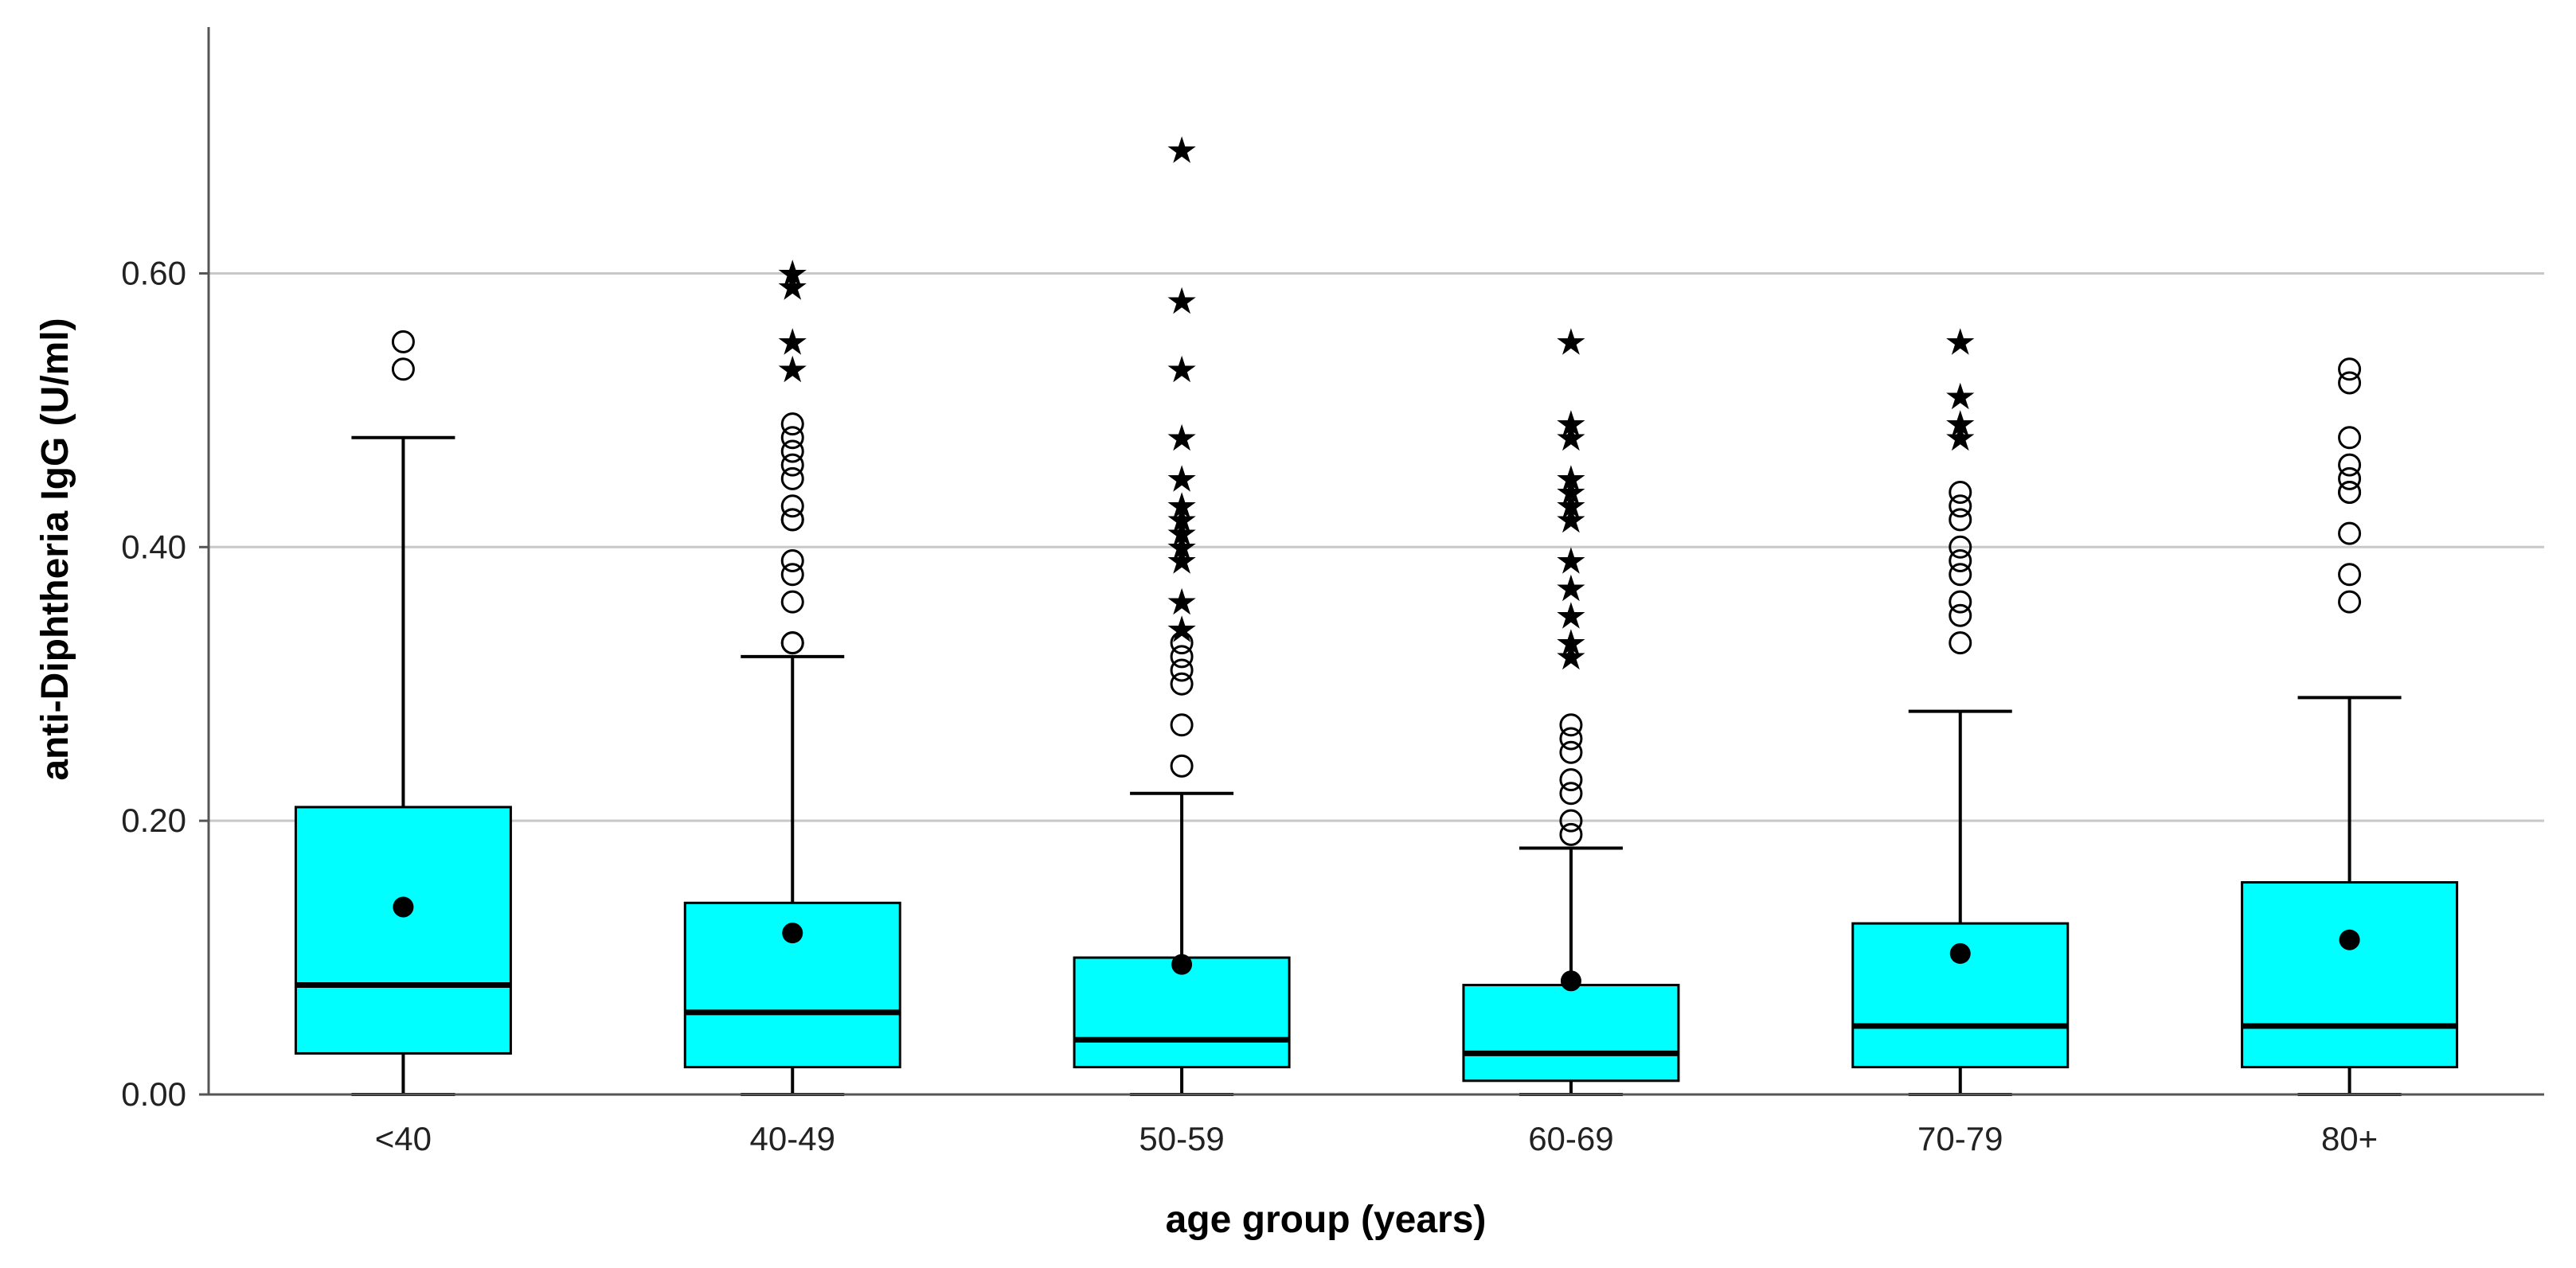 The image size is (2576, 1268). I want to click on x-tick-label: 60-69, so click(1570, 1138).